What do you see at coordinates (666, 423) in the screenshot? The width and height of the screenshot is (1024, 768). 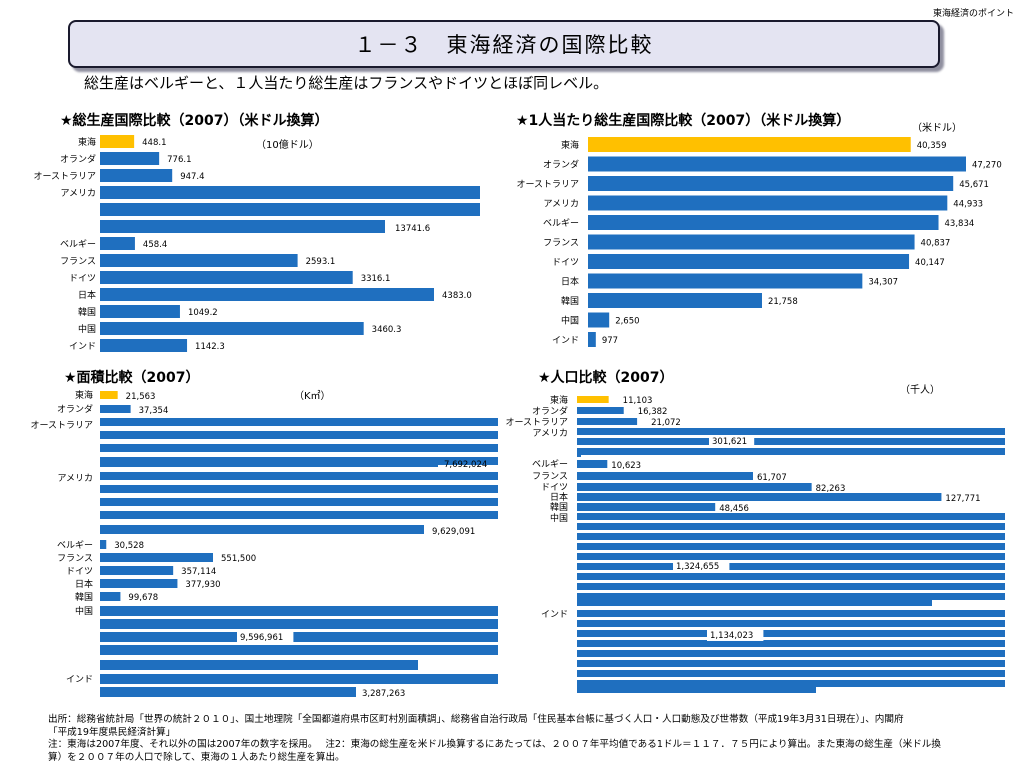 I see `value-label: 21,072` at bounding box center [666, 423].